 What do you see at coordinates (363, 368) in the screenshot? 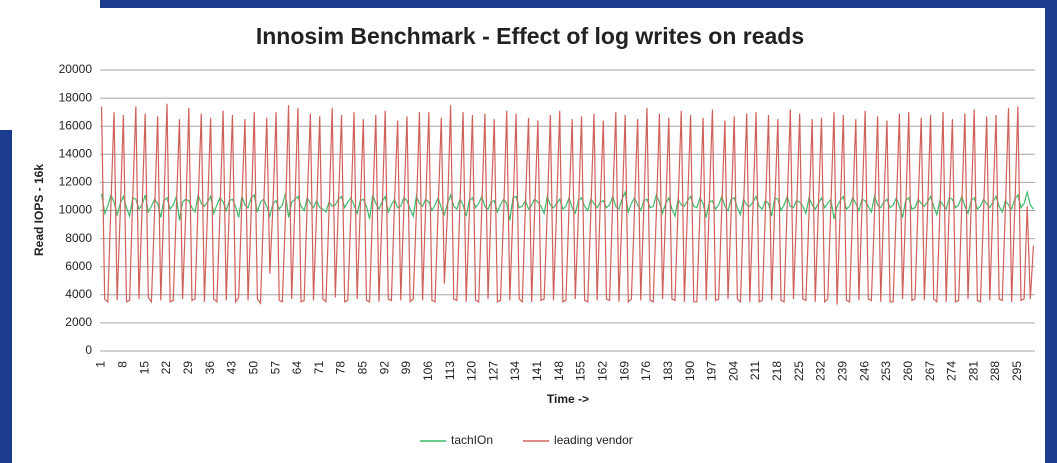
I see `x-tick-label: 85` at bounding box center [363, 368].